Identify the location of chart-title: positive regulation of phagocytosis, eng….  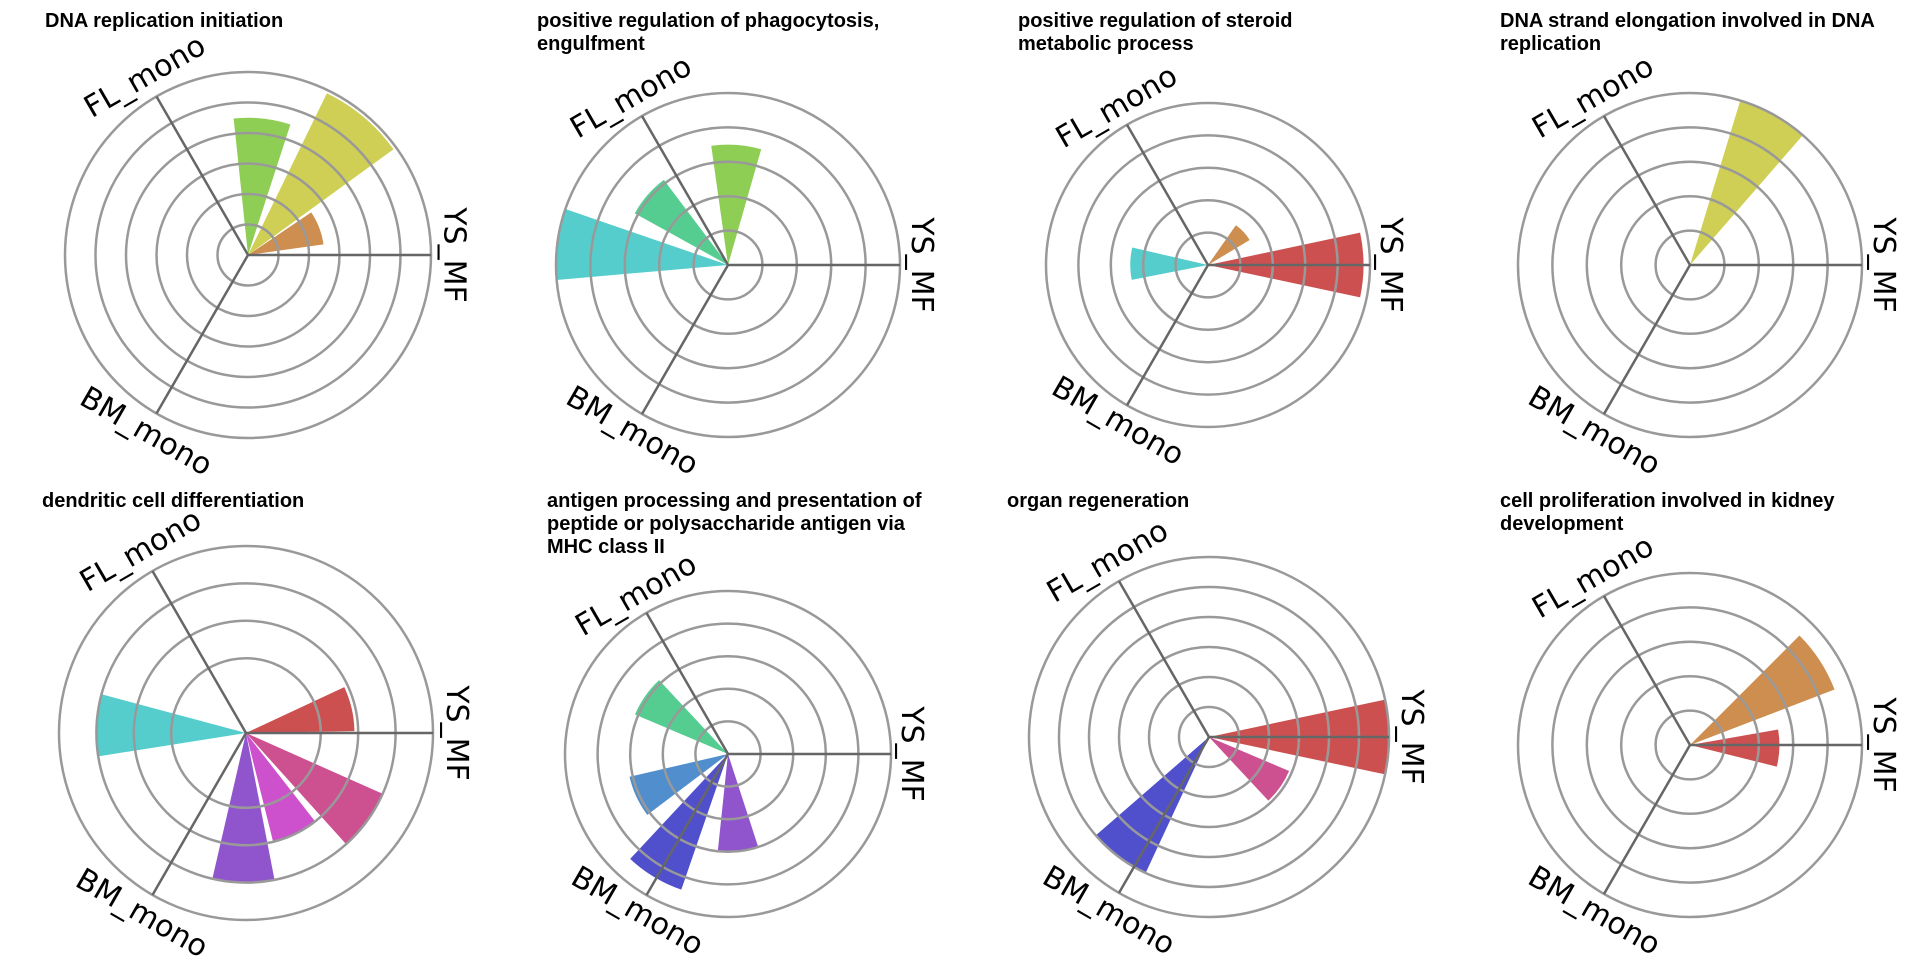
(708, 33).